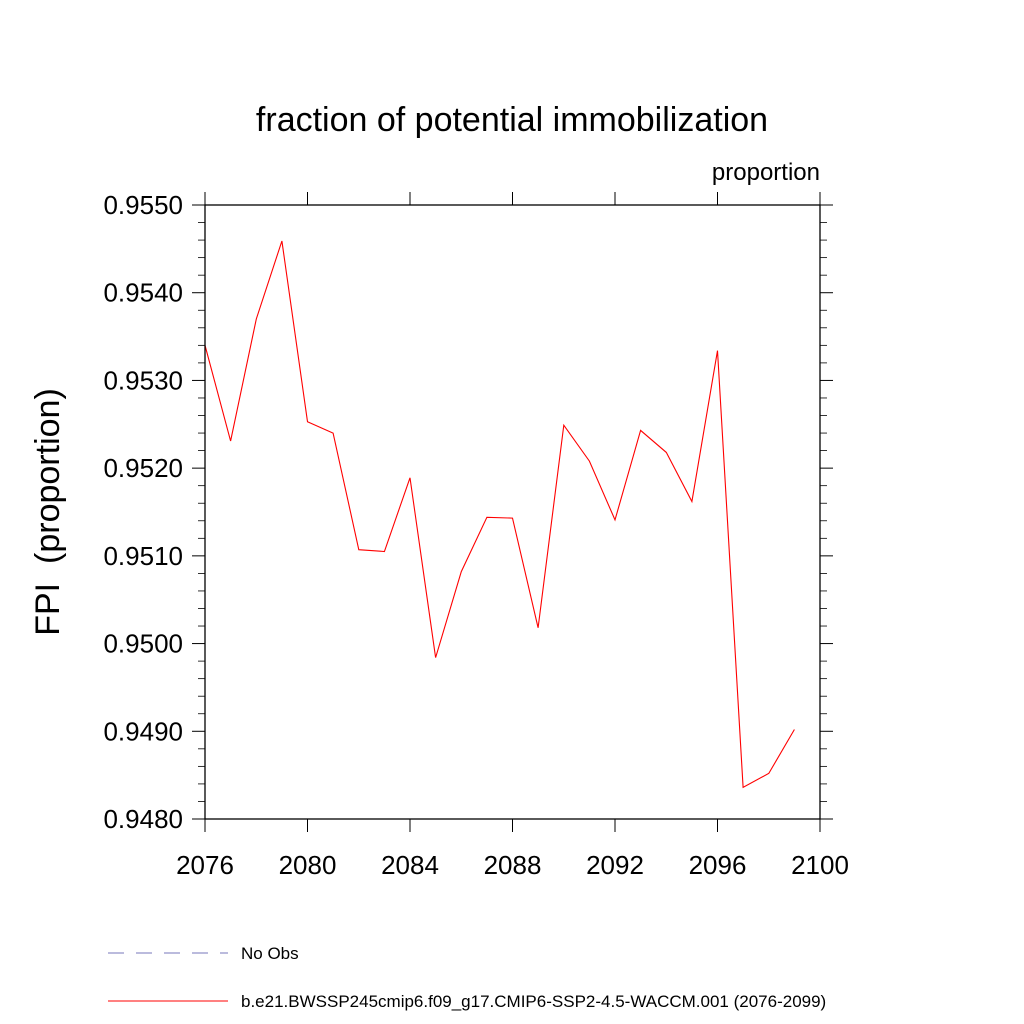 The width and height of the screenshot is (1024, 1024). I want to click on x-tick-label: 2092, so click(615, 865).